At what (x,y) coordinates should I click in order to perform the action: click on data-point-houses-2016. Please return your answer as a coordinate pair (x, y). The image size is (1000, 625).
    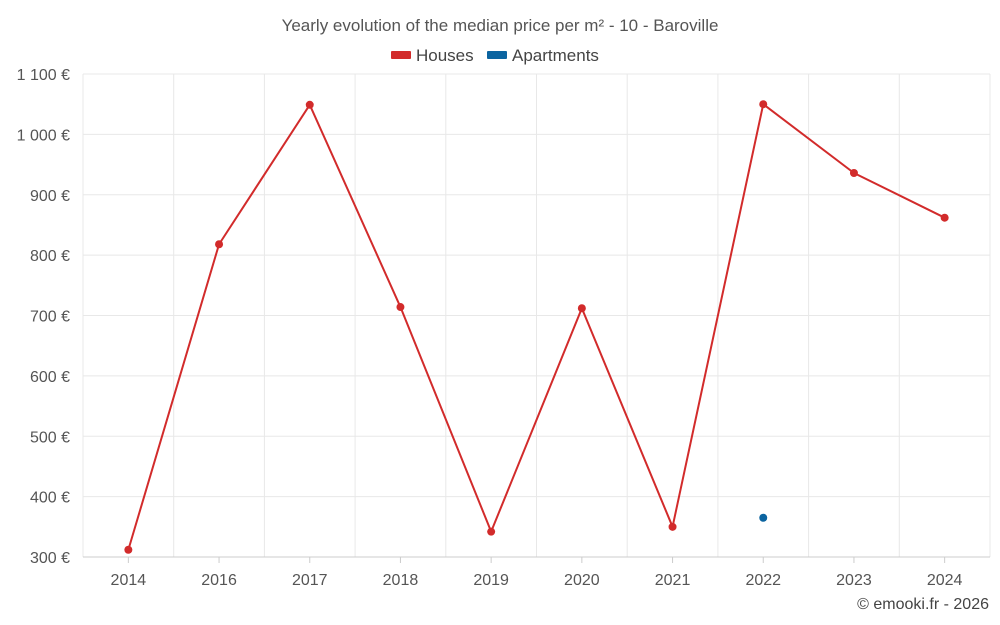
    Looking at the image, I should click on (219, 244).